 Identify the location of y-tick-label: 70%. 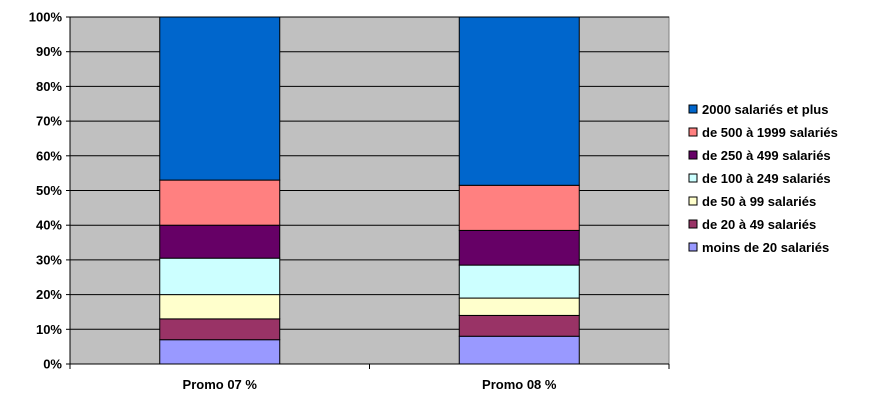
(49, 121).